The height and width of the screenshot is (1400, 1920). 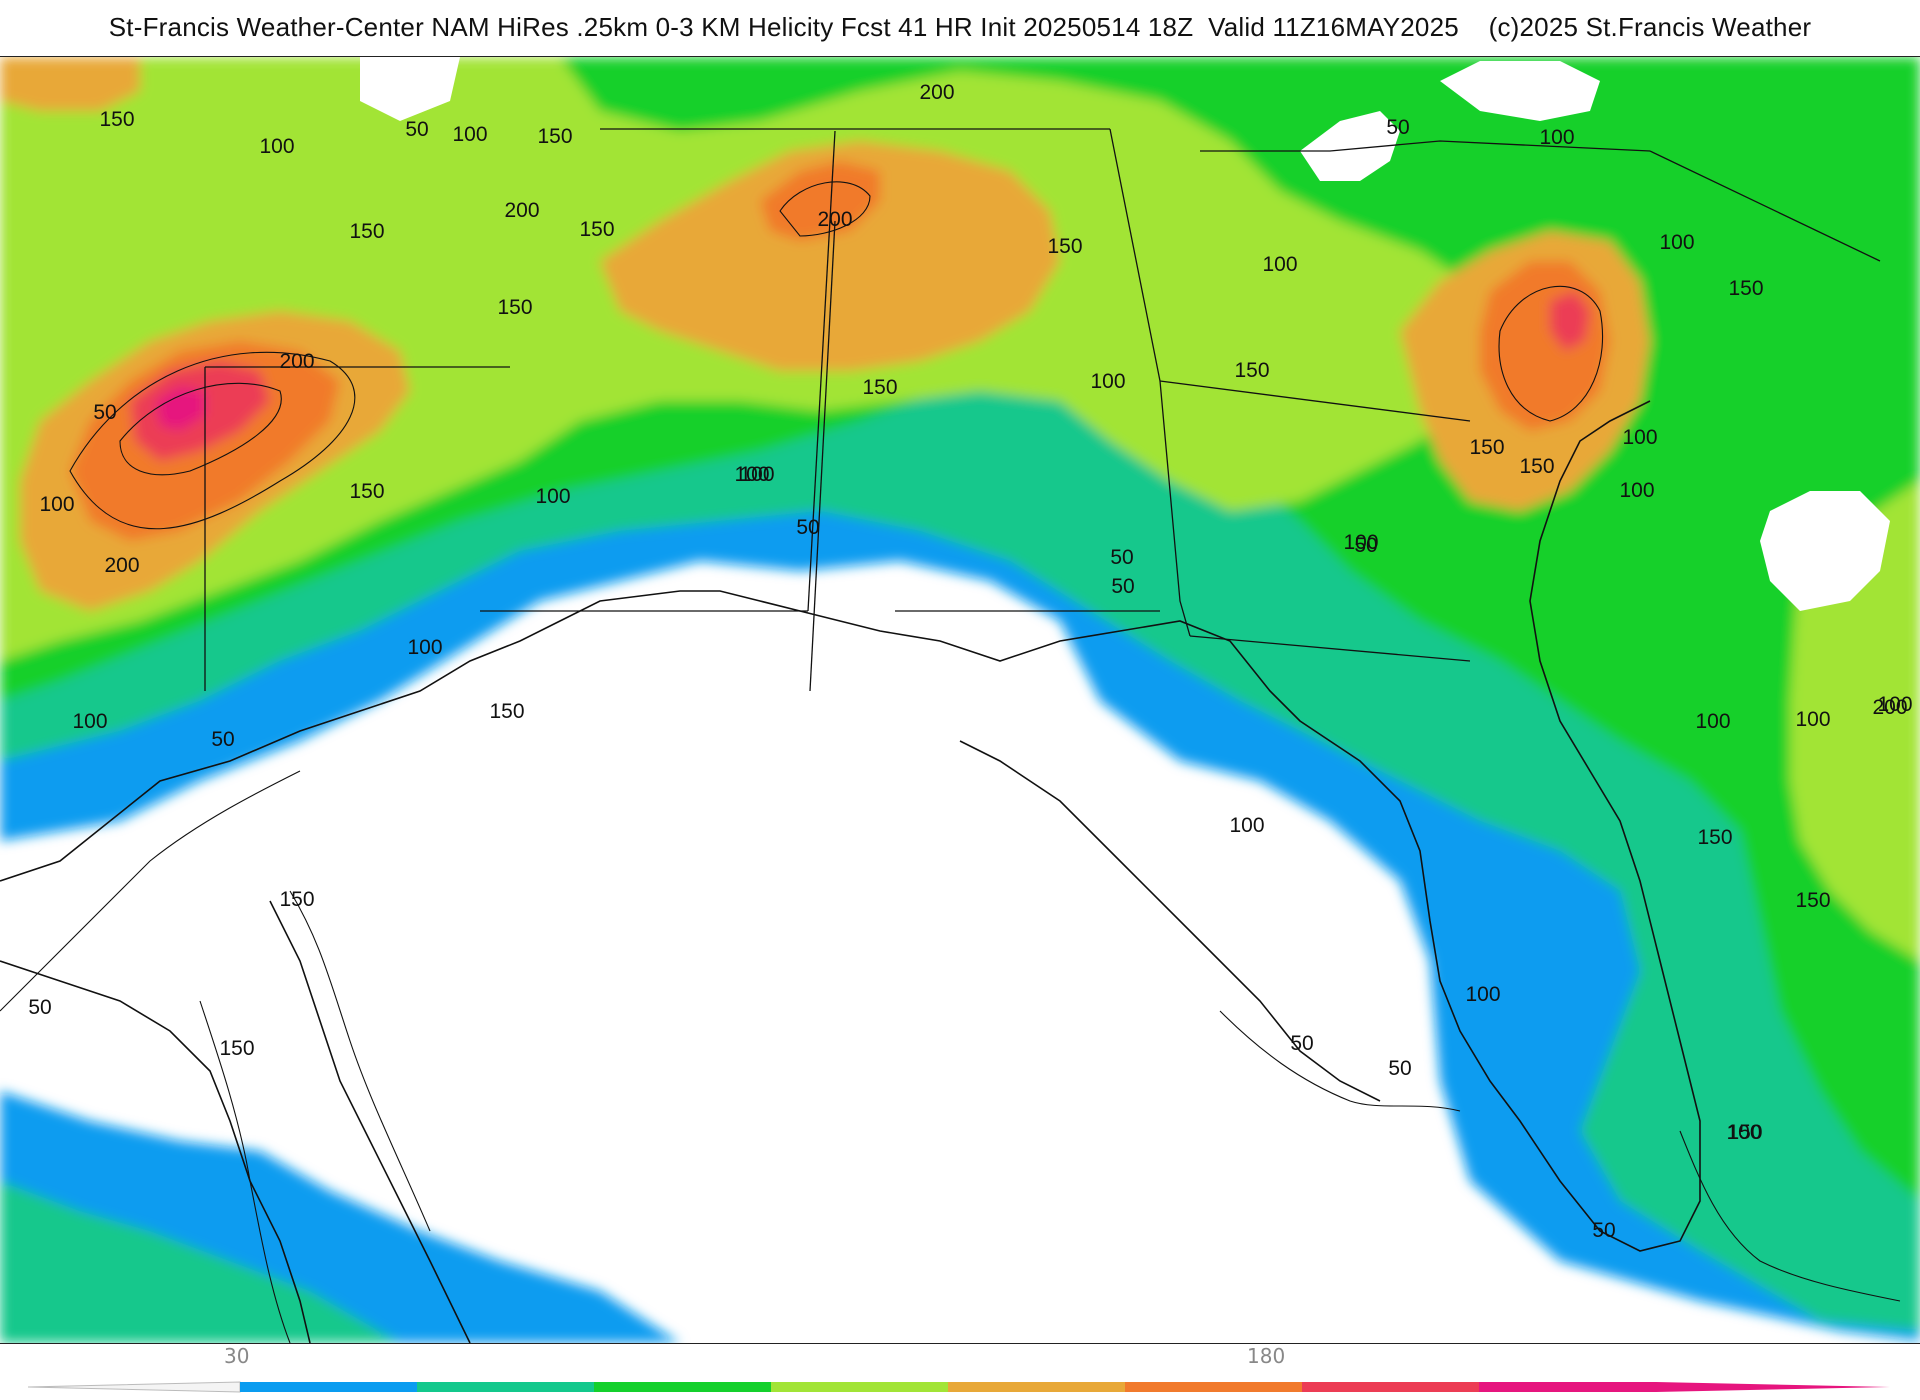 I want to click on contour-50-gulf, so click(x=1170, y=921).